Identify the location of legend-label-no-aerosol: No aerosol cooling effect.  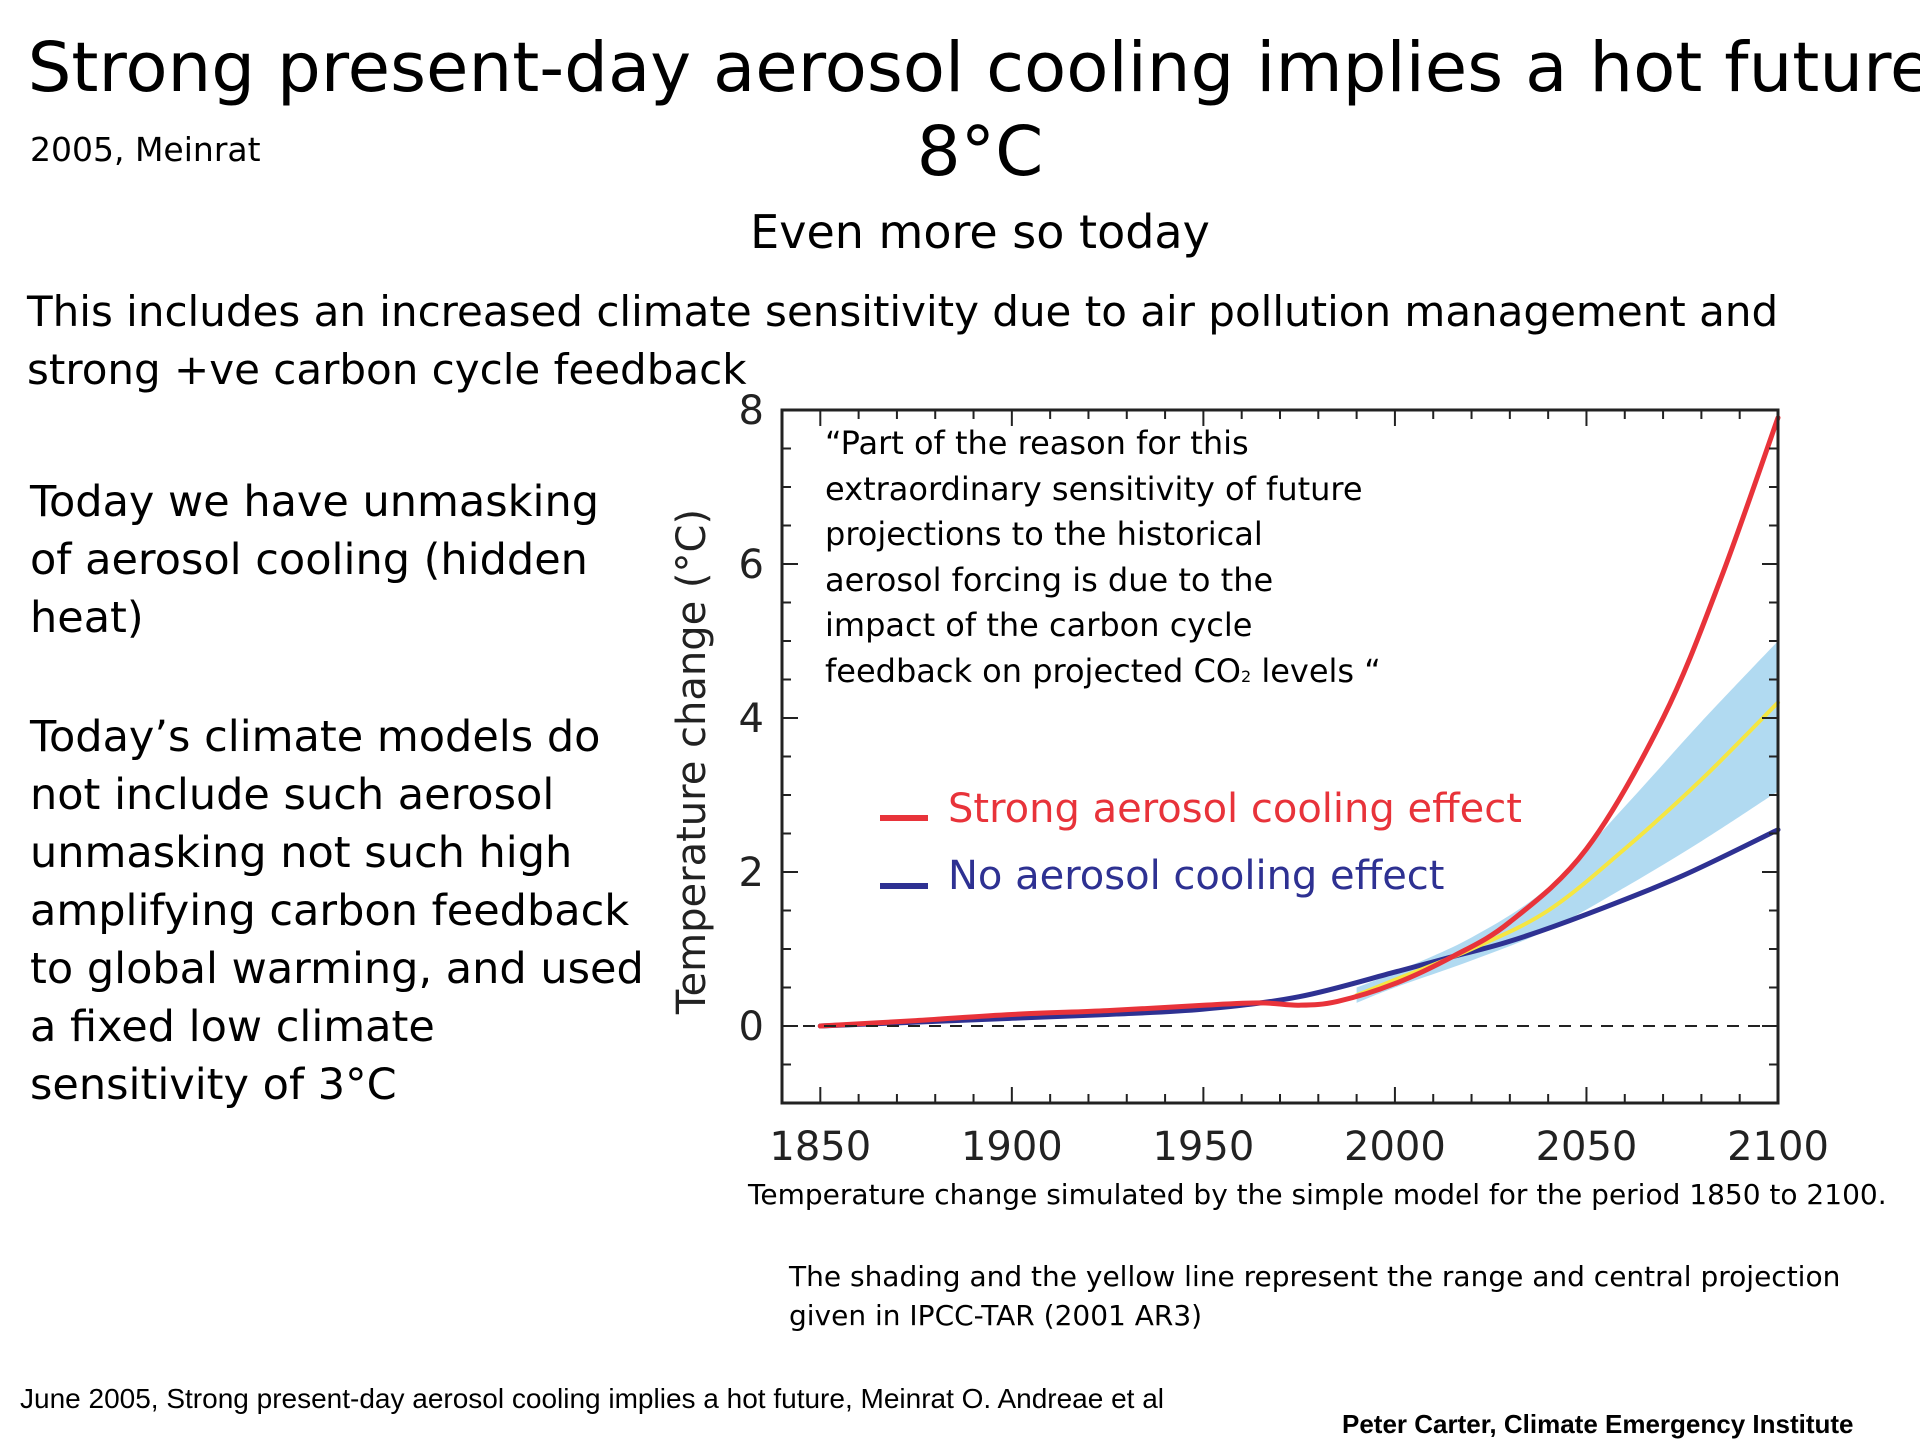
(1196, 876).